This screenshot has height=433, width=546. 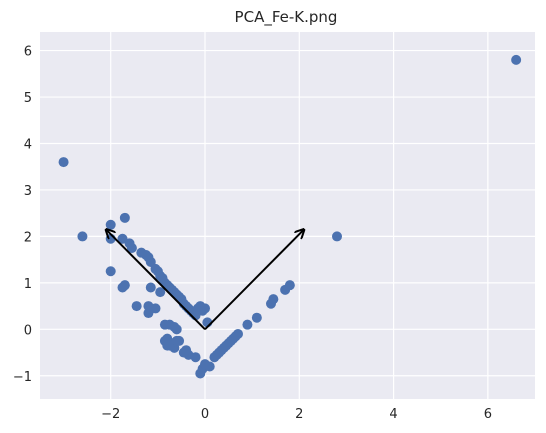 I want to click on y-tick-label: 2, so click(x=28, y=237).